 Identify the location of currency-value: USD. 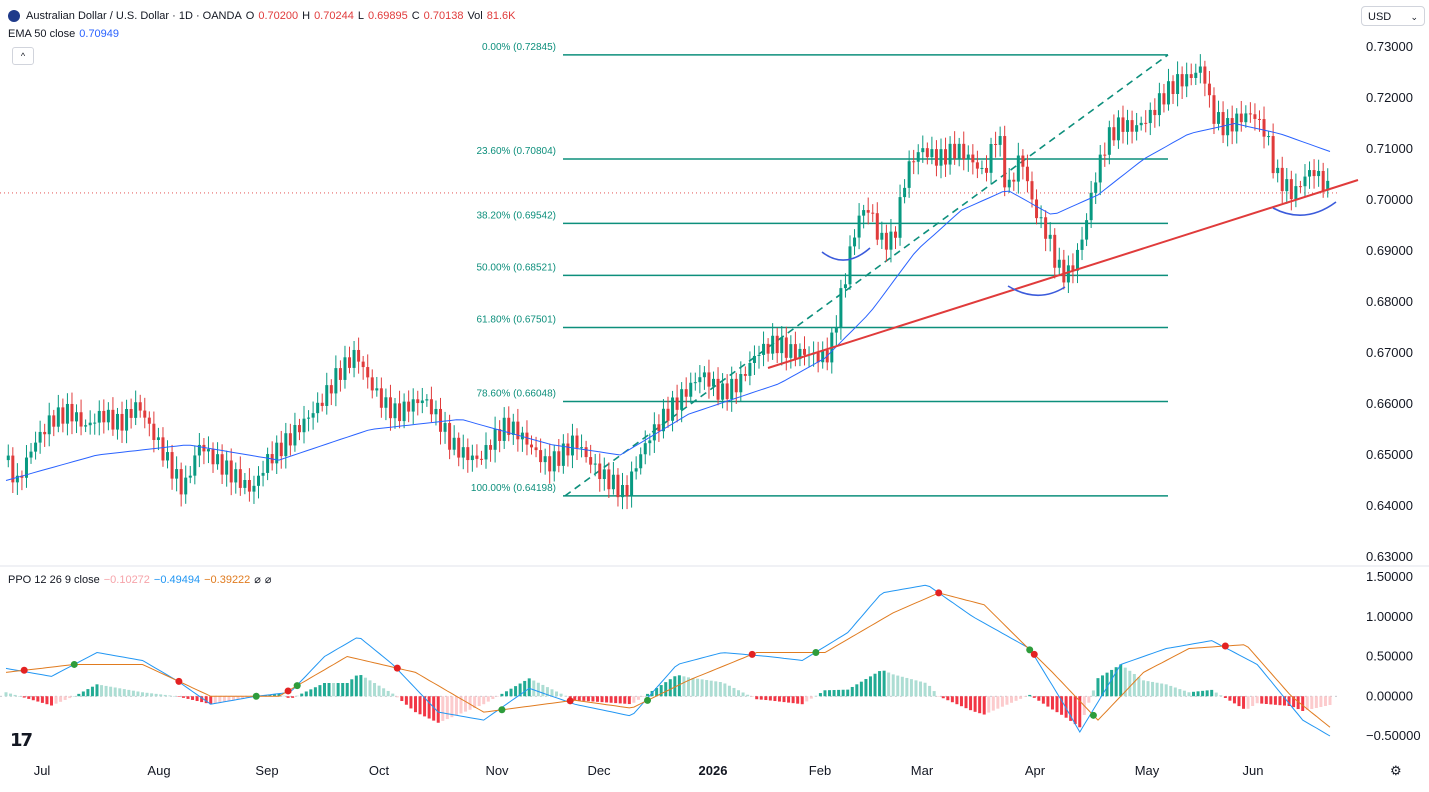
(1380, 17).